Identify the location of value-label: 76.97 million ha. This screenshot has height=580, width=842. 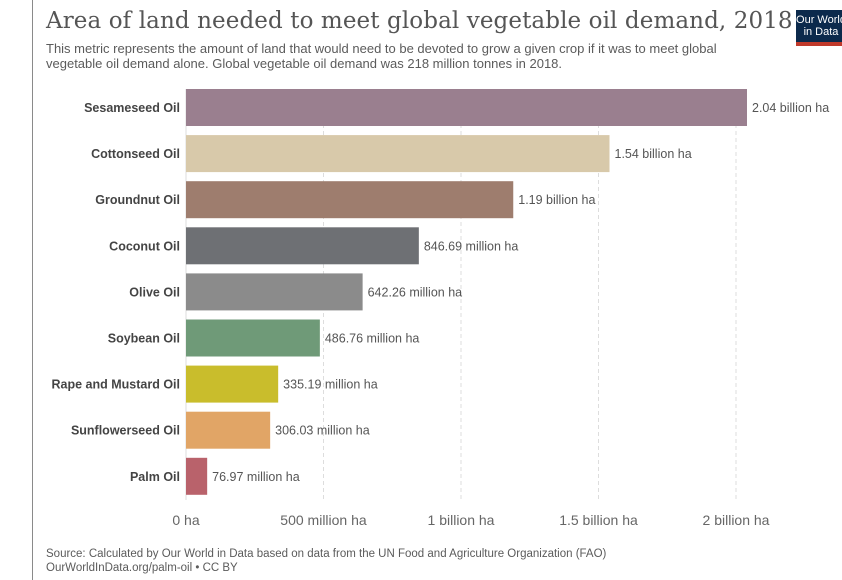
(256, 477).